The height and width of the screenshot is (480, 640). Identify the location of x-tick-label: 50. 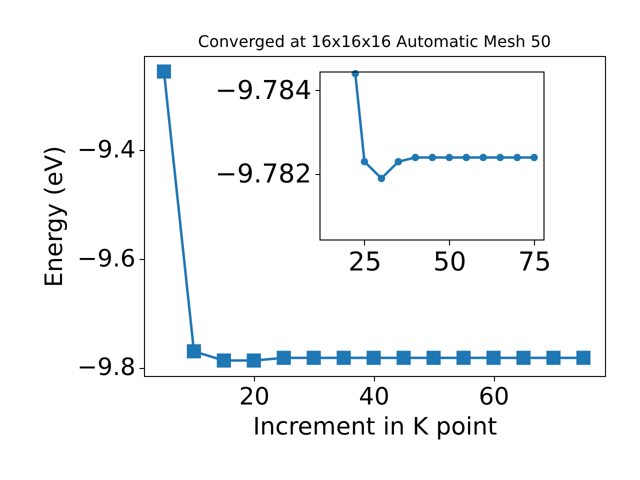
(449, 263).